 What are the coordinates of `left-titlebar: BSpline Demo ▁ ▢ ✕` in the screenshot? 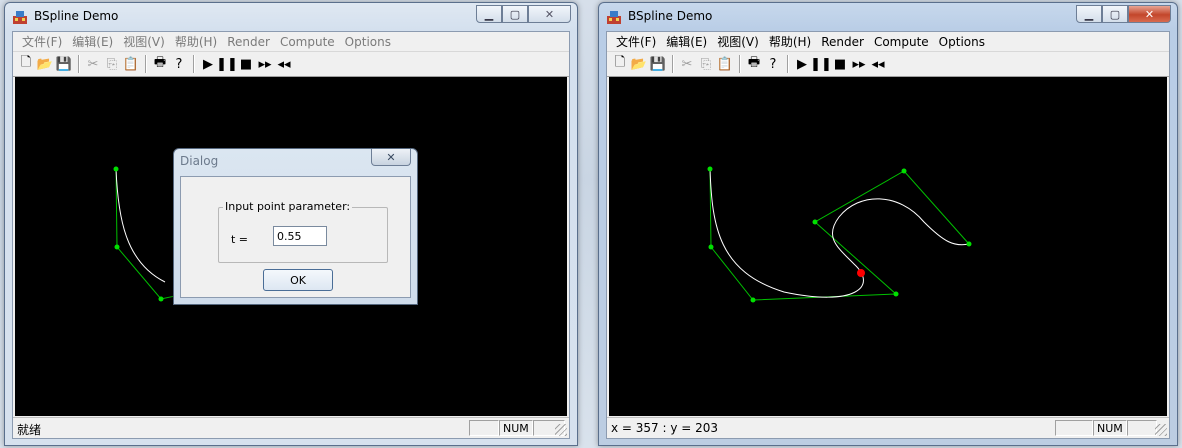 It's located at (291, 17).